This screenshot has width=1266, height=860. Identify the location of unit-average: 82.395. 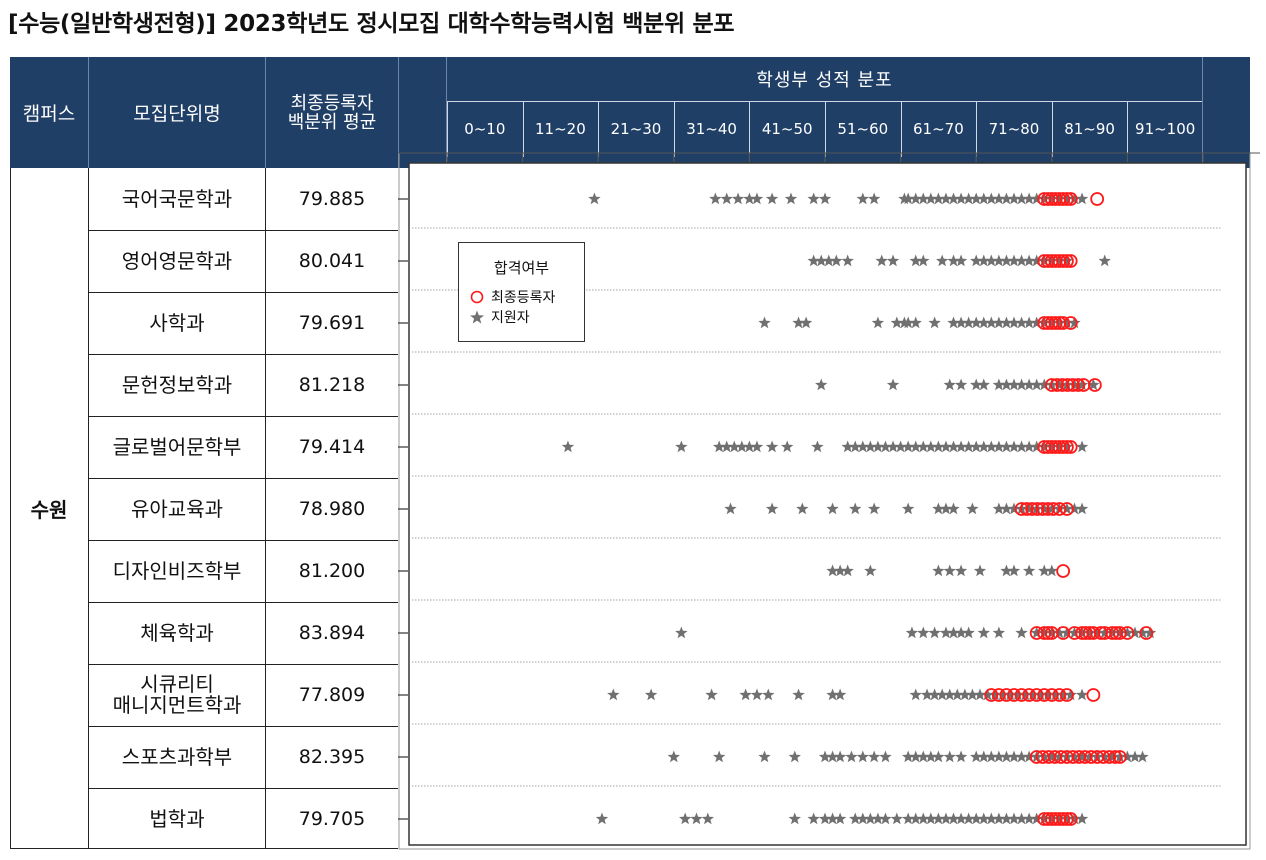
(332, 757).